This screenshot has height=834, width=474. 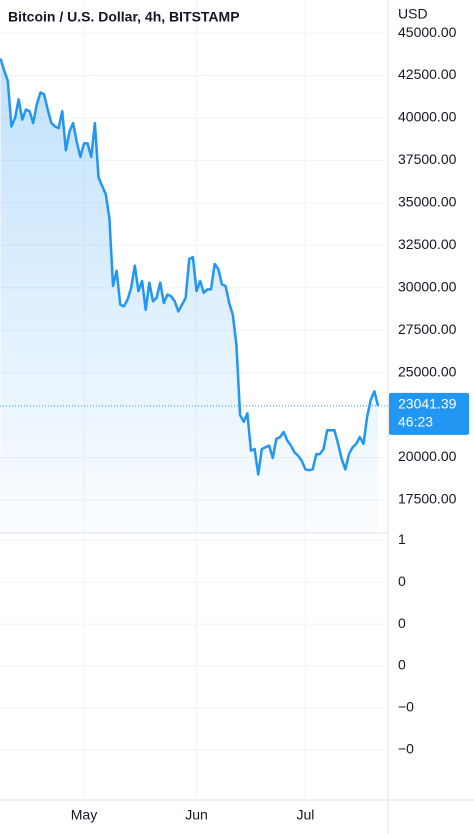 What do you see at coordinates (427, 456) in the screenshot?
I see `y-tick-label: 20000.00` at bounding box center [427, 456].